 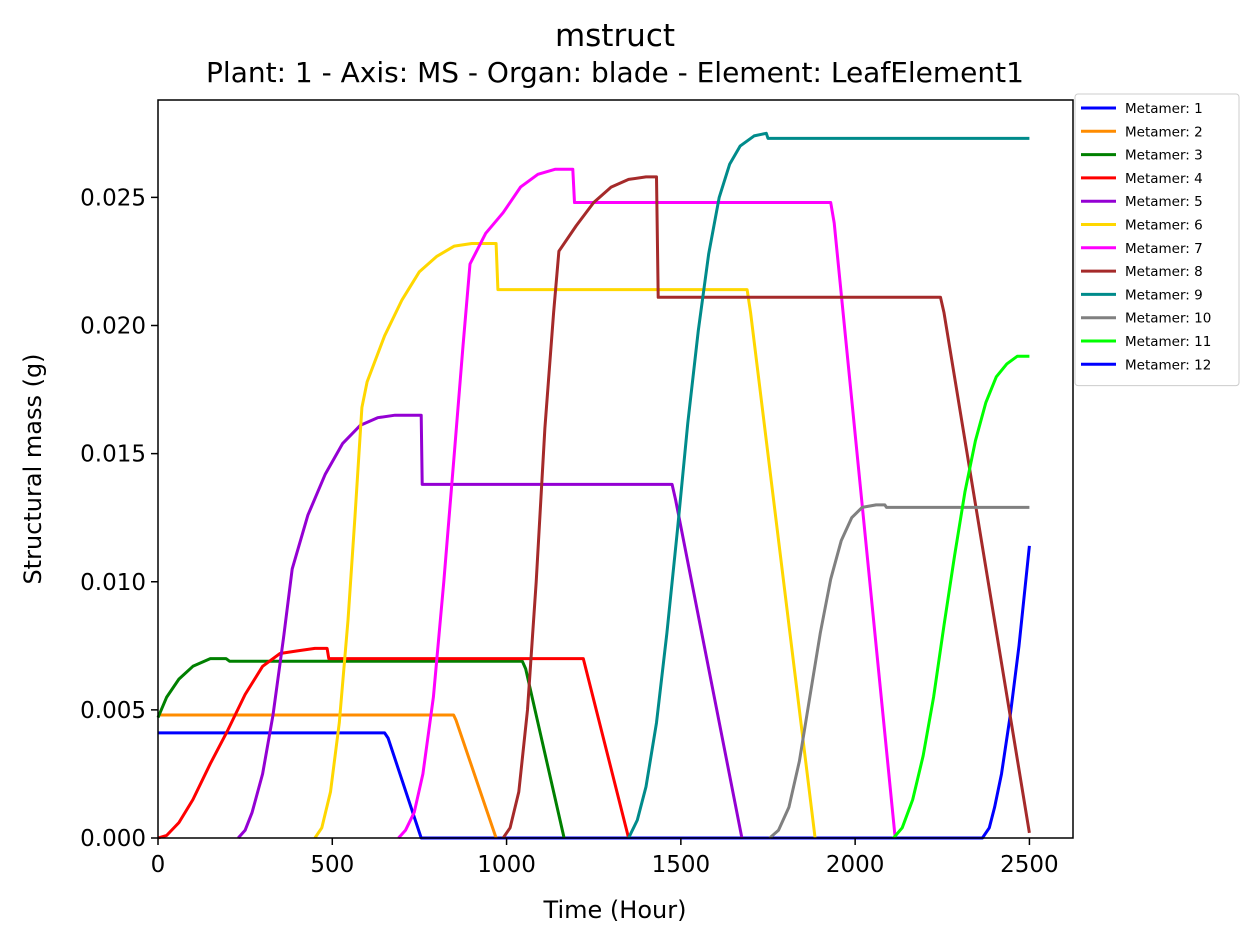 I want to click on legend-entry-label: Metamer: 2, so click(x=1164, y=132).